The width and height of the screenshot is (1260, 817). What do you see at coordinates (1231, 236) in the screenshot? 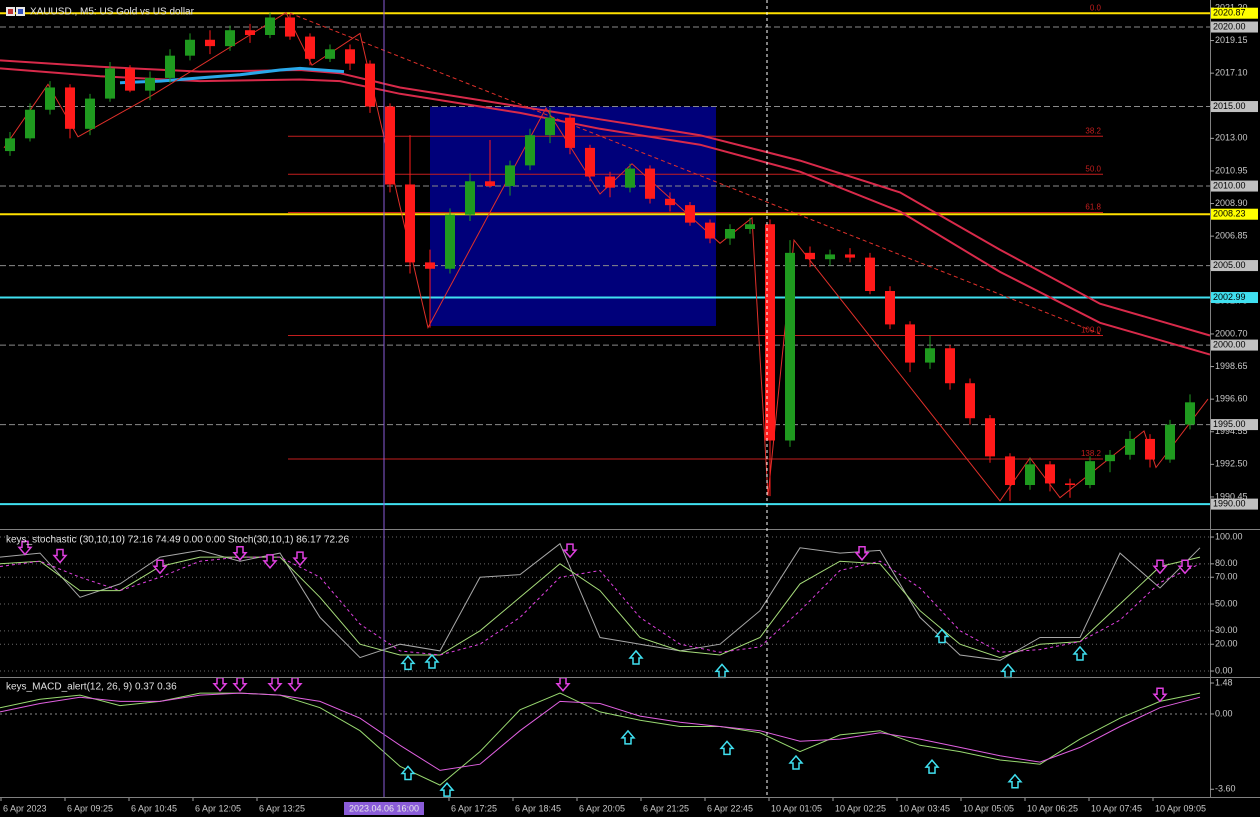
I see `y-tick-label: 2006.85` at bounding box center [1231, 236].